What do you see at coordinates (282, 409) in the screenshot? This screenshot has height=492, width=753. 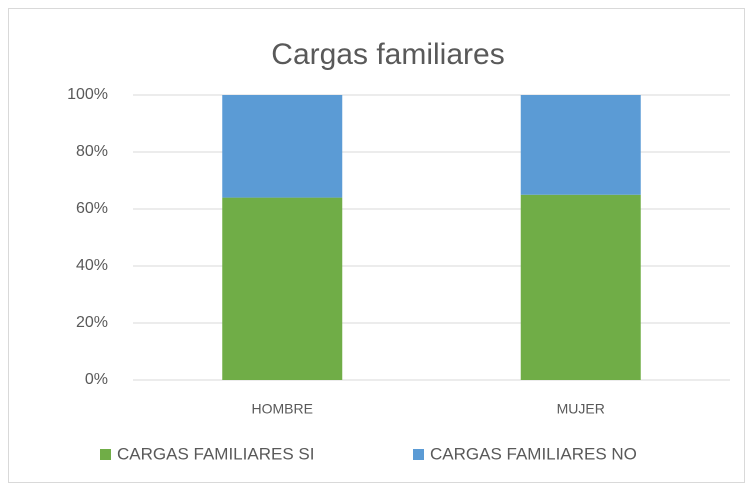 I see `x-tick-label: HOMBRE` at bounding box center [282, 409].